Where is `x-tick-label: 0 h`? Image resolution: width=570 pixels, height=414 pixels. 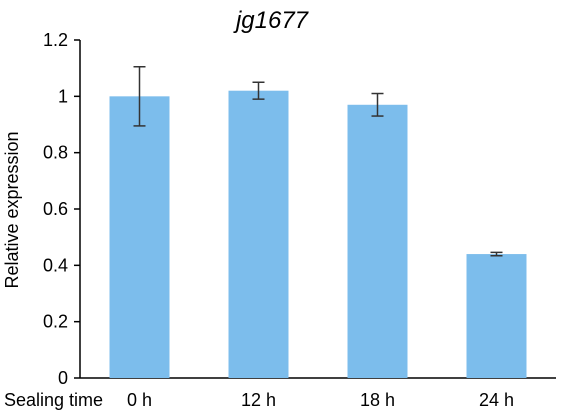 x-tick-label: 0 h is located at coordinates (139, 400).